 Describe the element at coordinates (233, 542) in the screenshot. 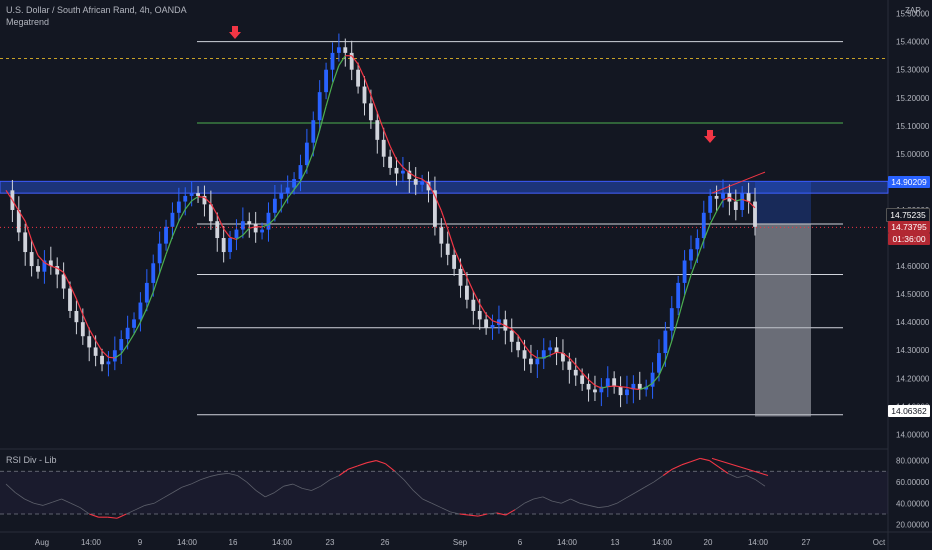

I see `time-tick-label: 16` at that location.